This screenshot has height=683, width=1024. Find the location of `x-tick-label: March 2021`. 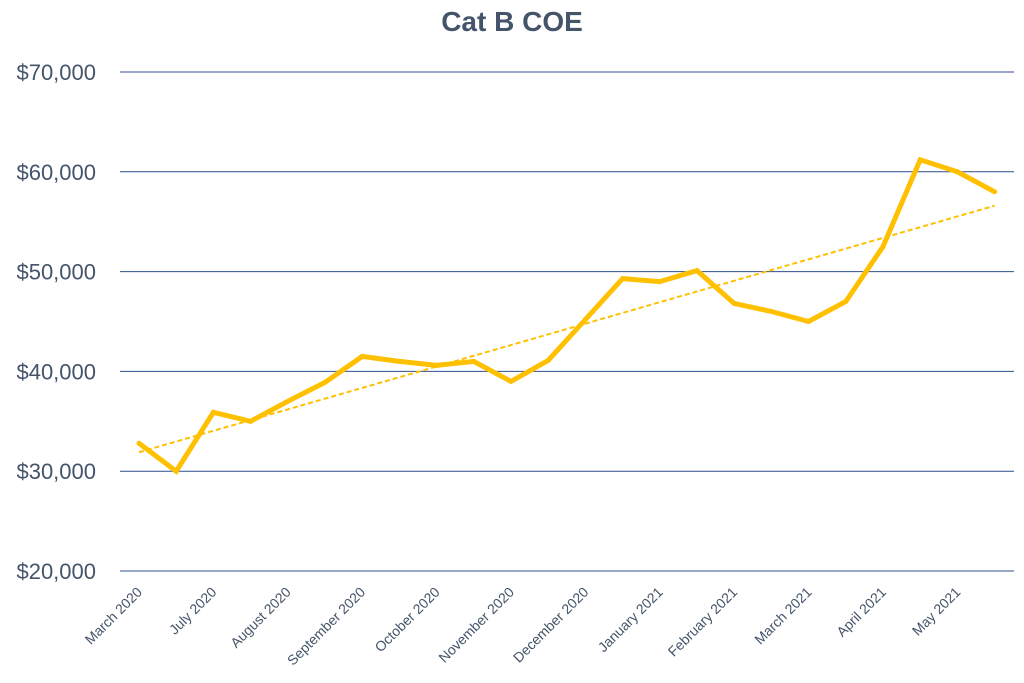

x-tick-label: March 2021 is located at coordinates (783, 616).